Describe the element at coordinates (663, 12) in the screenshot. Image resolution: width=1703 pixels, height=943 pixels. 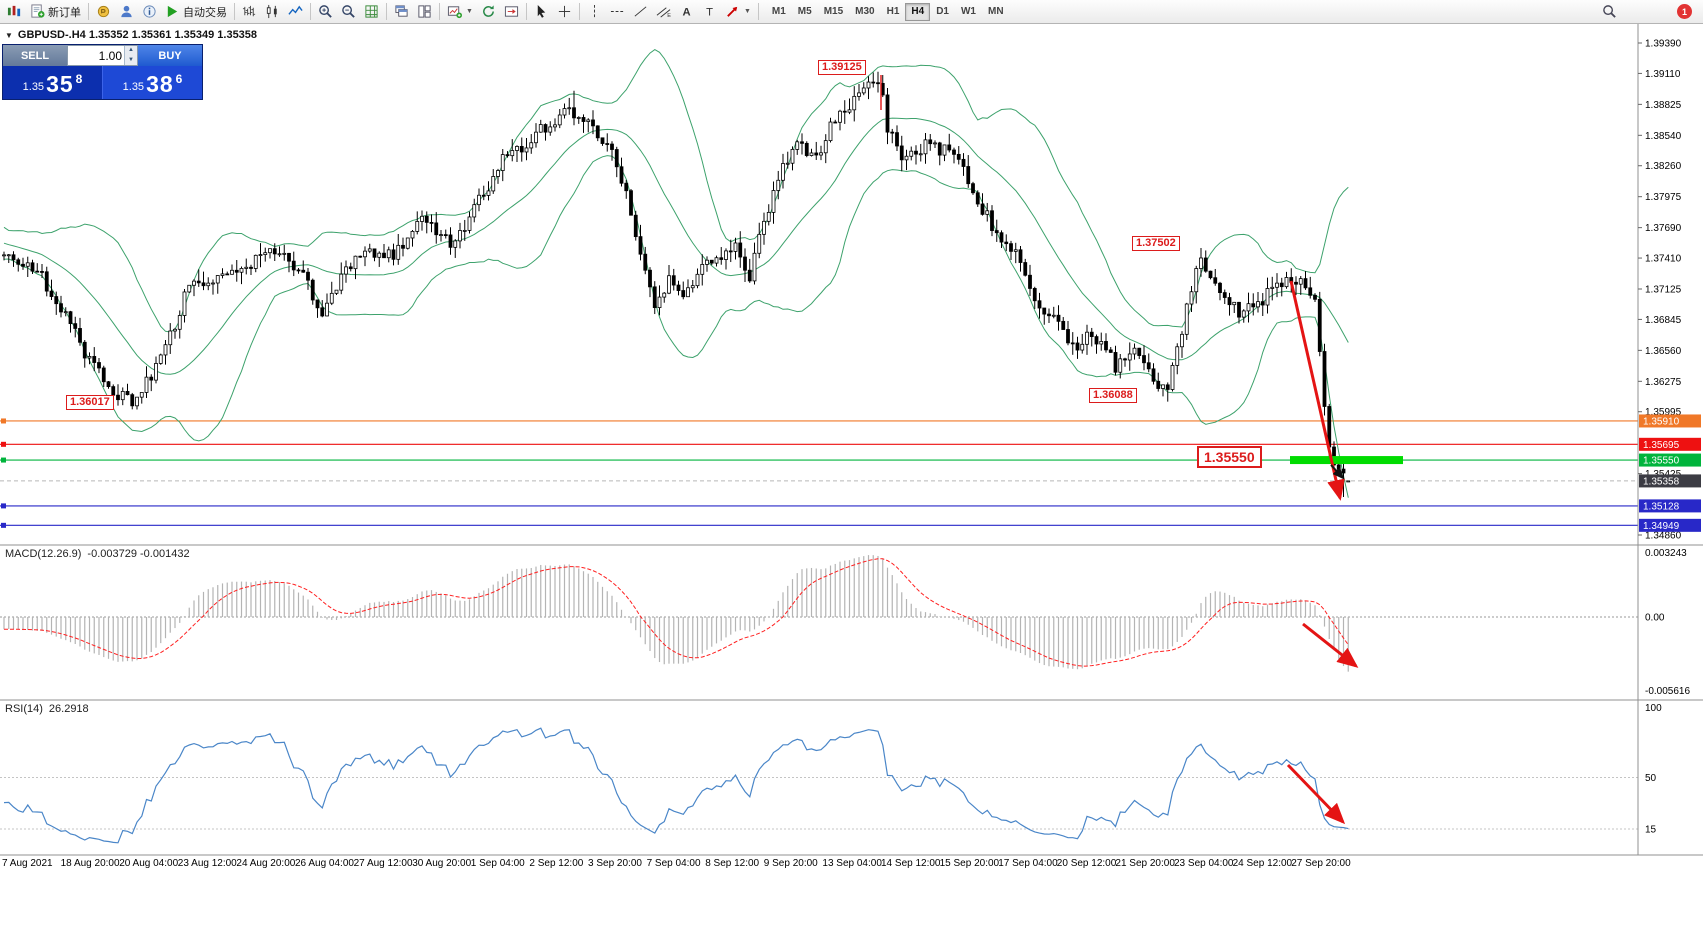
I see `channel-tool-button: E` at that location.